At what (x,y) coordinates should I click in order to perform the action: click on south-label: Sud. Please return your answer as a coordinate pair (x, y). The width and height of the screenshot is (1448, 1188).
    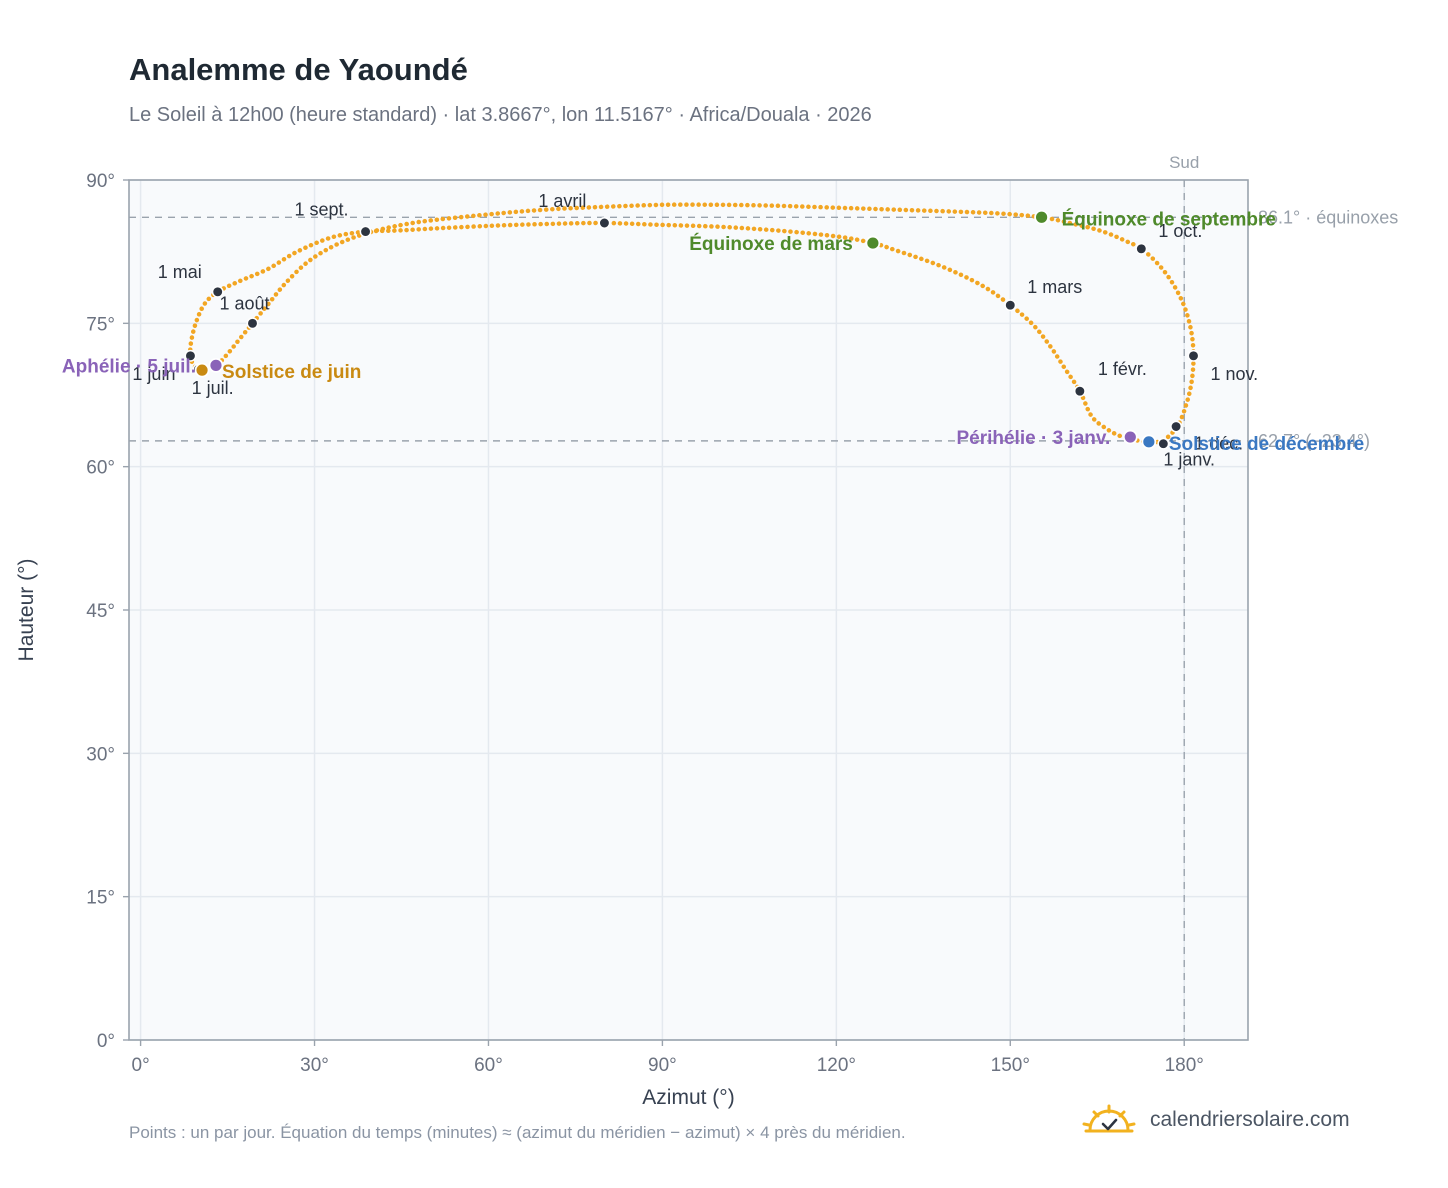
    Looking at the image, I should click on (1184, 162).